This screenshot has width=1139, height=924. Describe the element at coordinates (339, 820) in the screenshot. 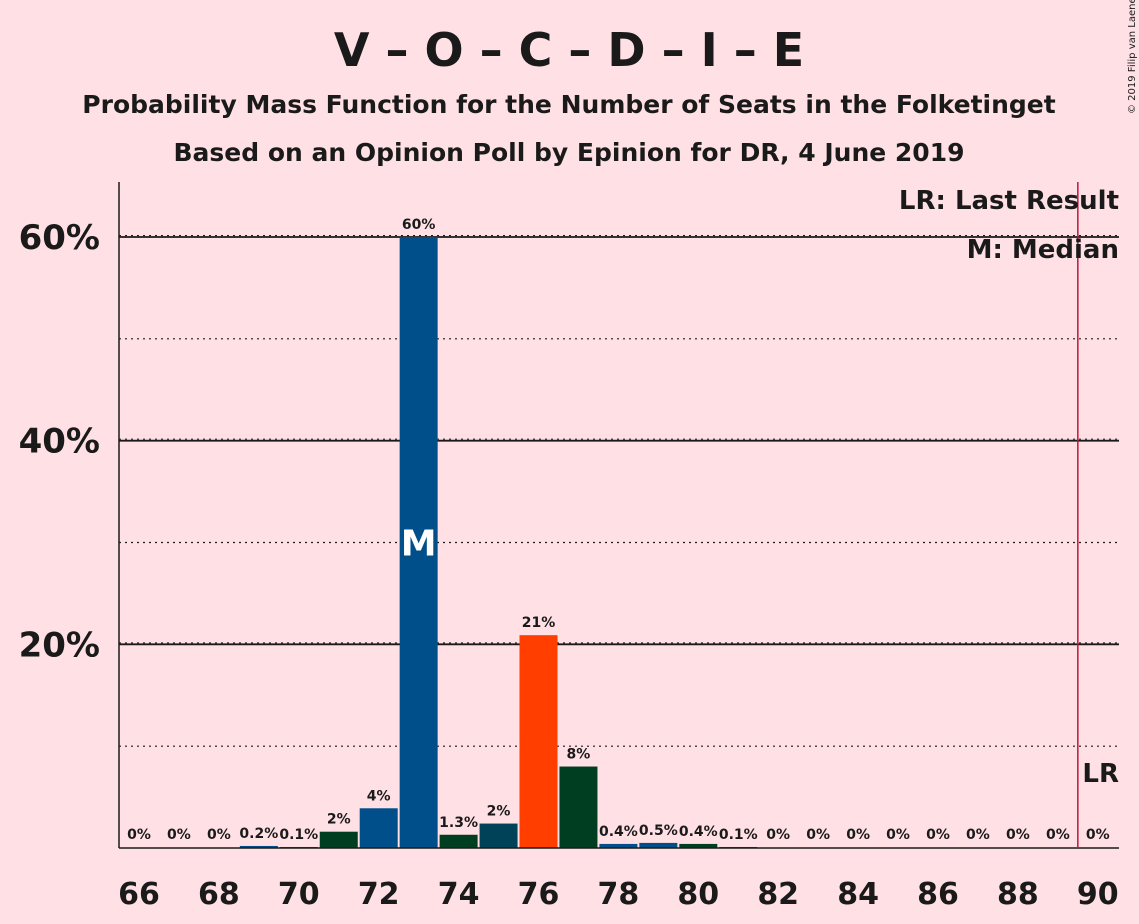

I see `data-label-71: 2%` at that location.